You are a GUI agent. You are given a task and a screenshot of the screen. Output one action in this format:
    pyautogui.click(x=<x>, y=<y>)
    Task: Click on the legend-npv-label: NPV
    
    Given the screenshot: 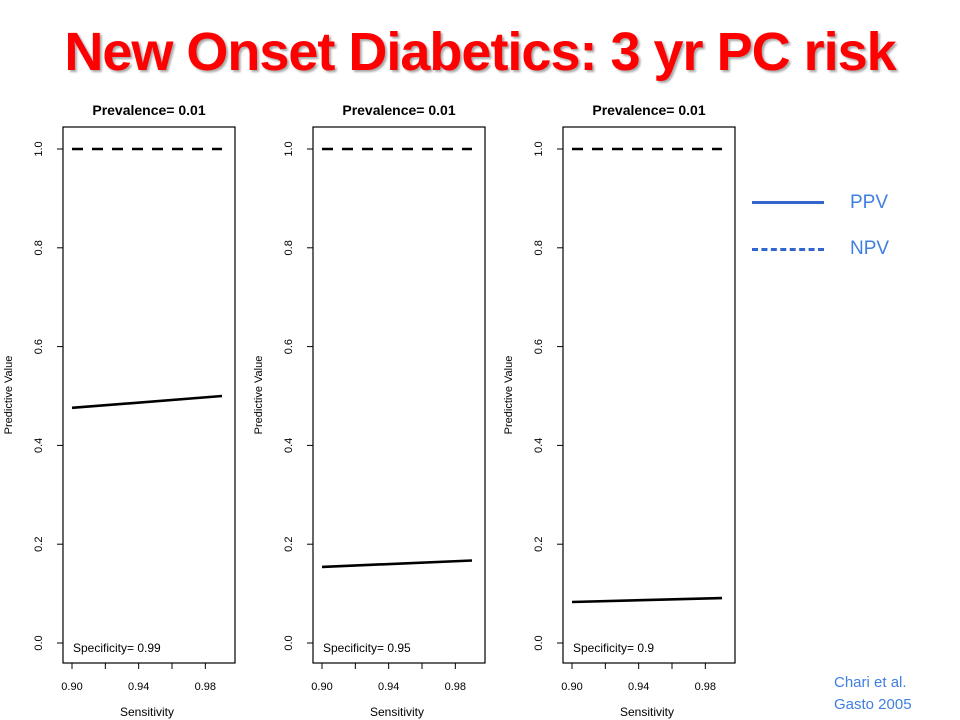 What is the action you would take?
    pyautogui.click(x=870, y=248)
    